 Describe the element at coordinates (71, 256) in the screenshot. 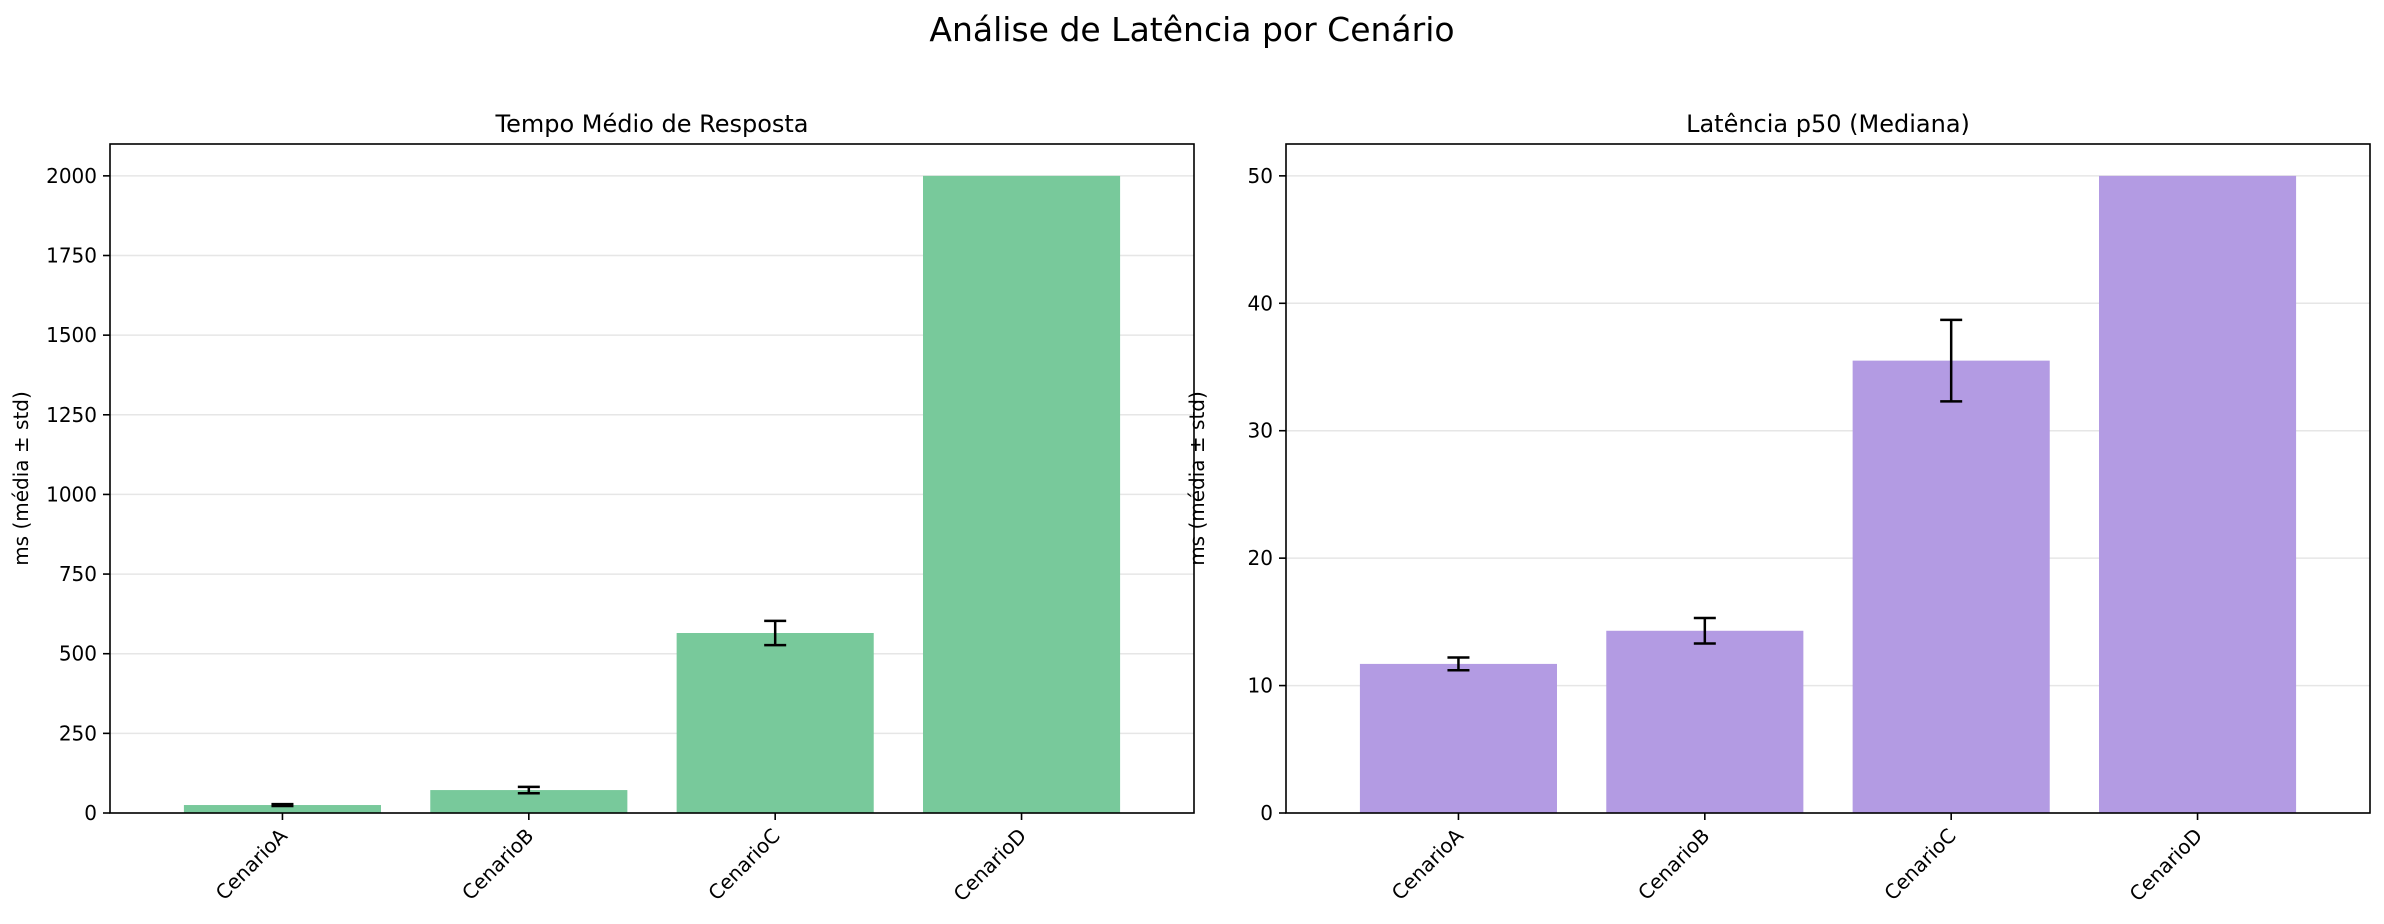

I see `y-tick-label: 1750` at that location.